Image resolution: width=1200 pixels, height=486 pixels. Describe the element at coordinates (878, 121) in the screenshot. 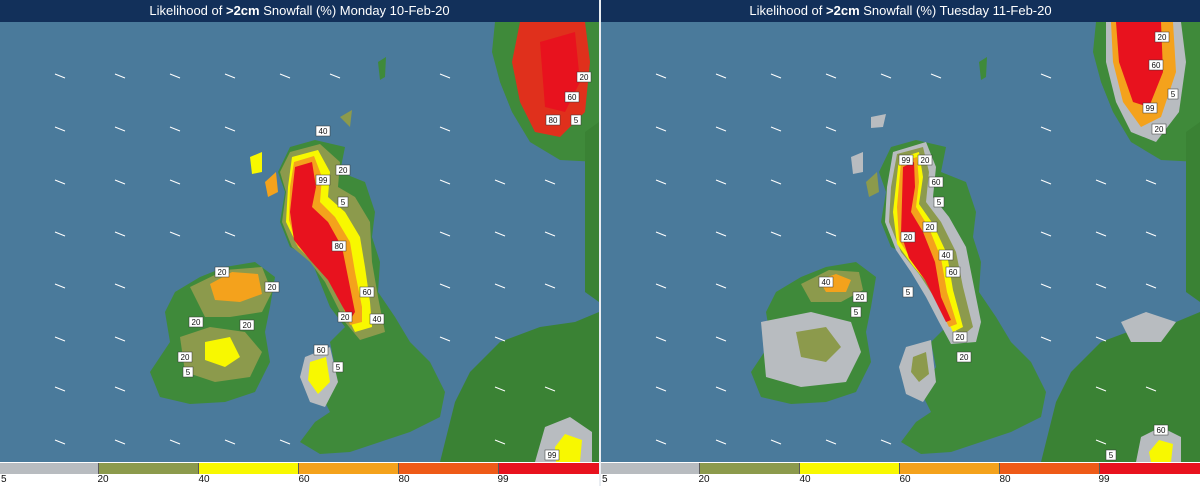

I see `orkney-island` at that location.